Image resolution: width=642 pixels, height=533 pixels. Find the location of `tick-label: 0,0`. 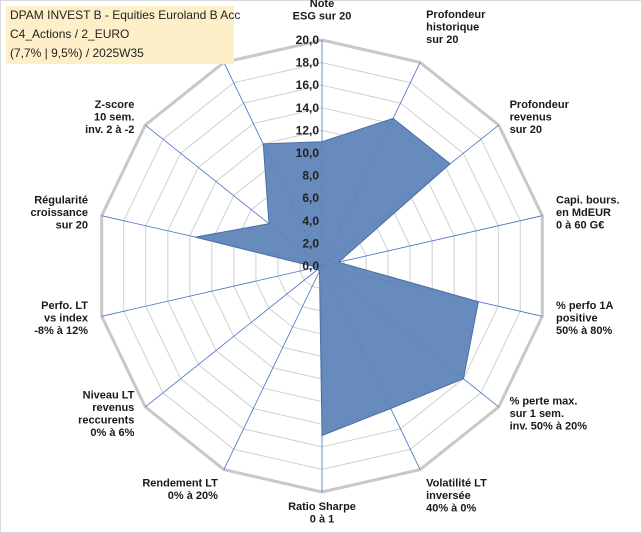

tick-label: 0,0 is located at coordinates (310, 266).